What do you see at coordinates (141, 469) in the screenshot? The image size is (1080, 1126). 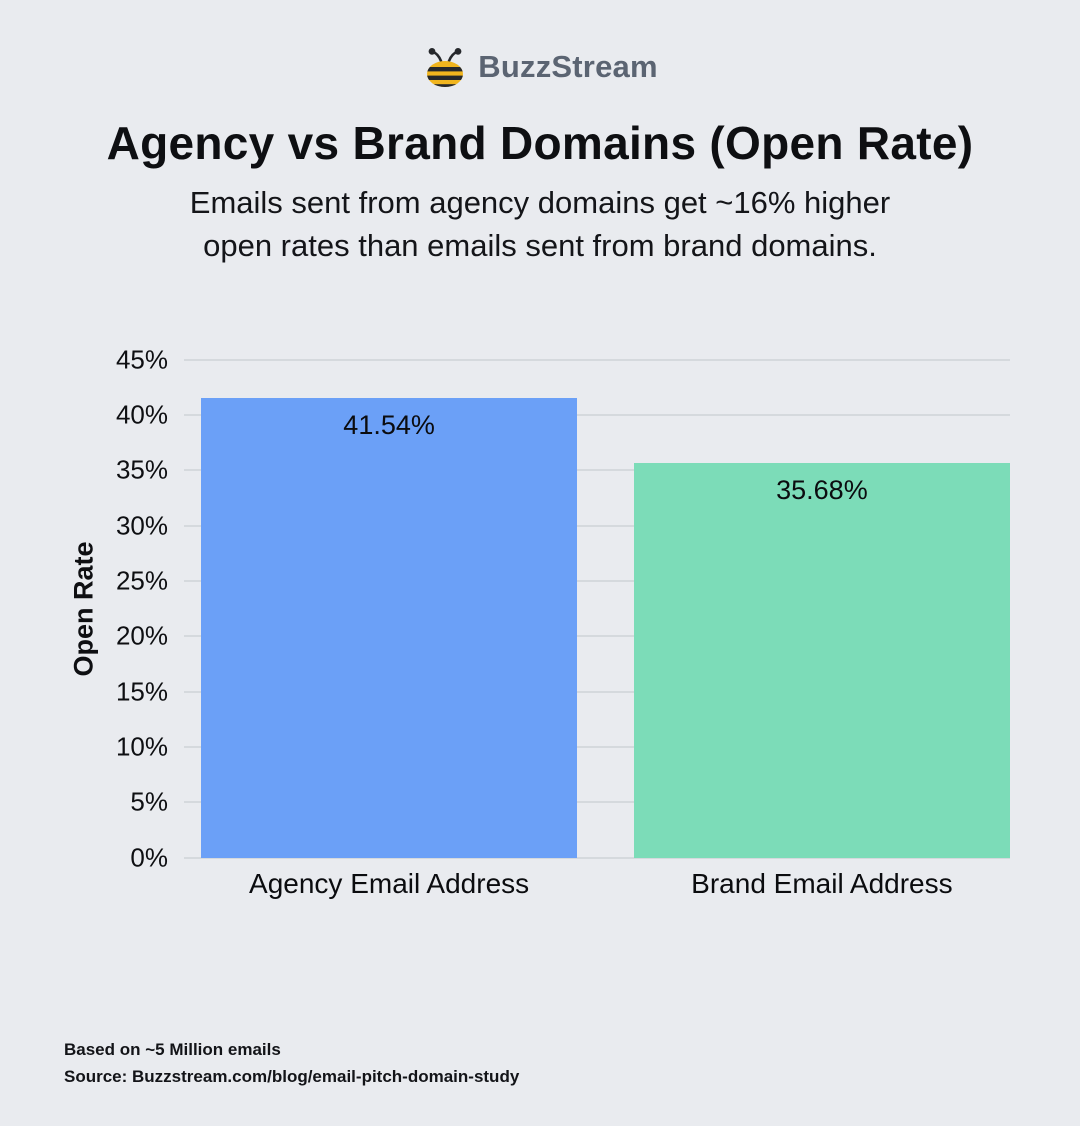 I see `y-tick-35: 35%` at bounding box center [141, 469].